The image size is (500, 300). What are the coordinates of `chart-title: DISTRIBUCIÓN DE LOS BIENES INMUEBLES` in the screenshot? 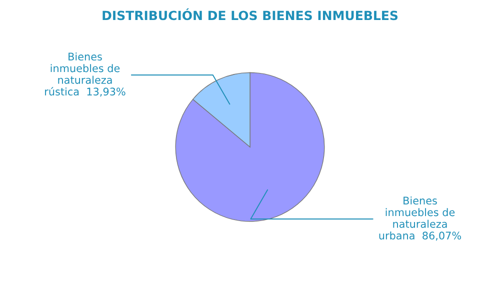 It's located at (250, 14).